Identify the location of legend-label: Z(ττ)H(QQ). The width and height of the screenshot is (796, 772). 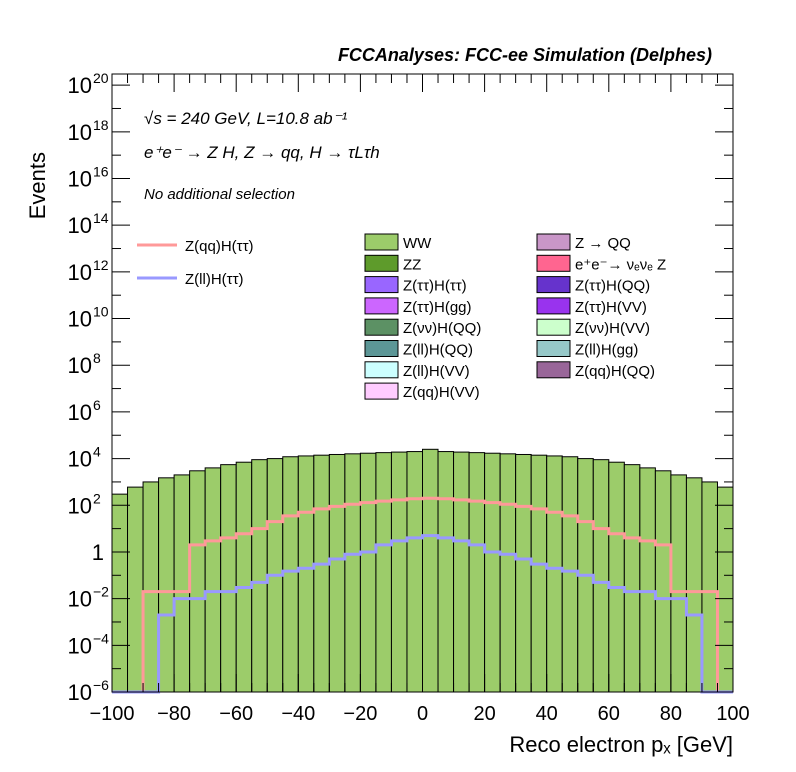
(612, 286).